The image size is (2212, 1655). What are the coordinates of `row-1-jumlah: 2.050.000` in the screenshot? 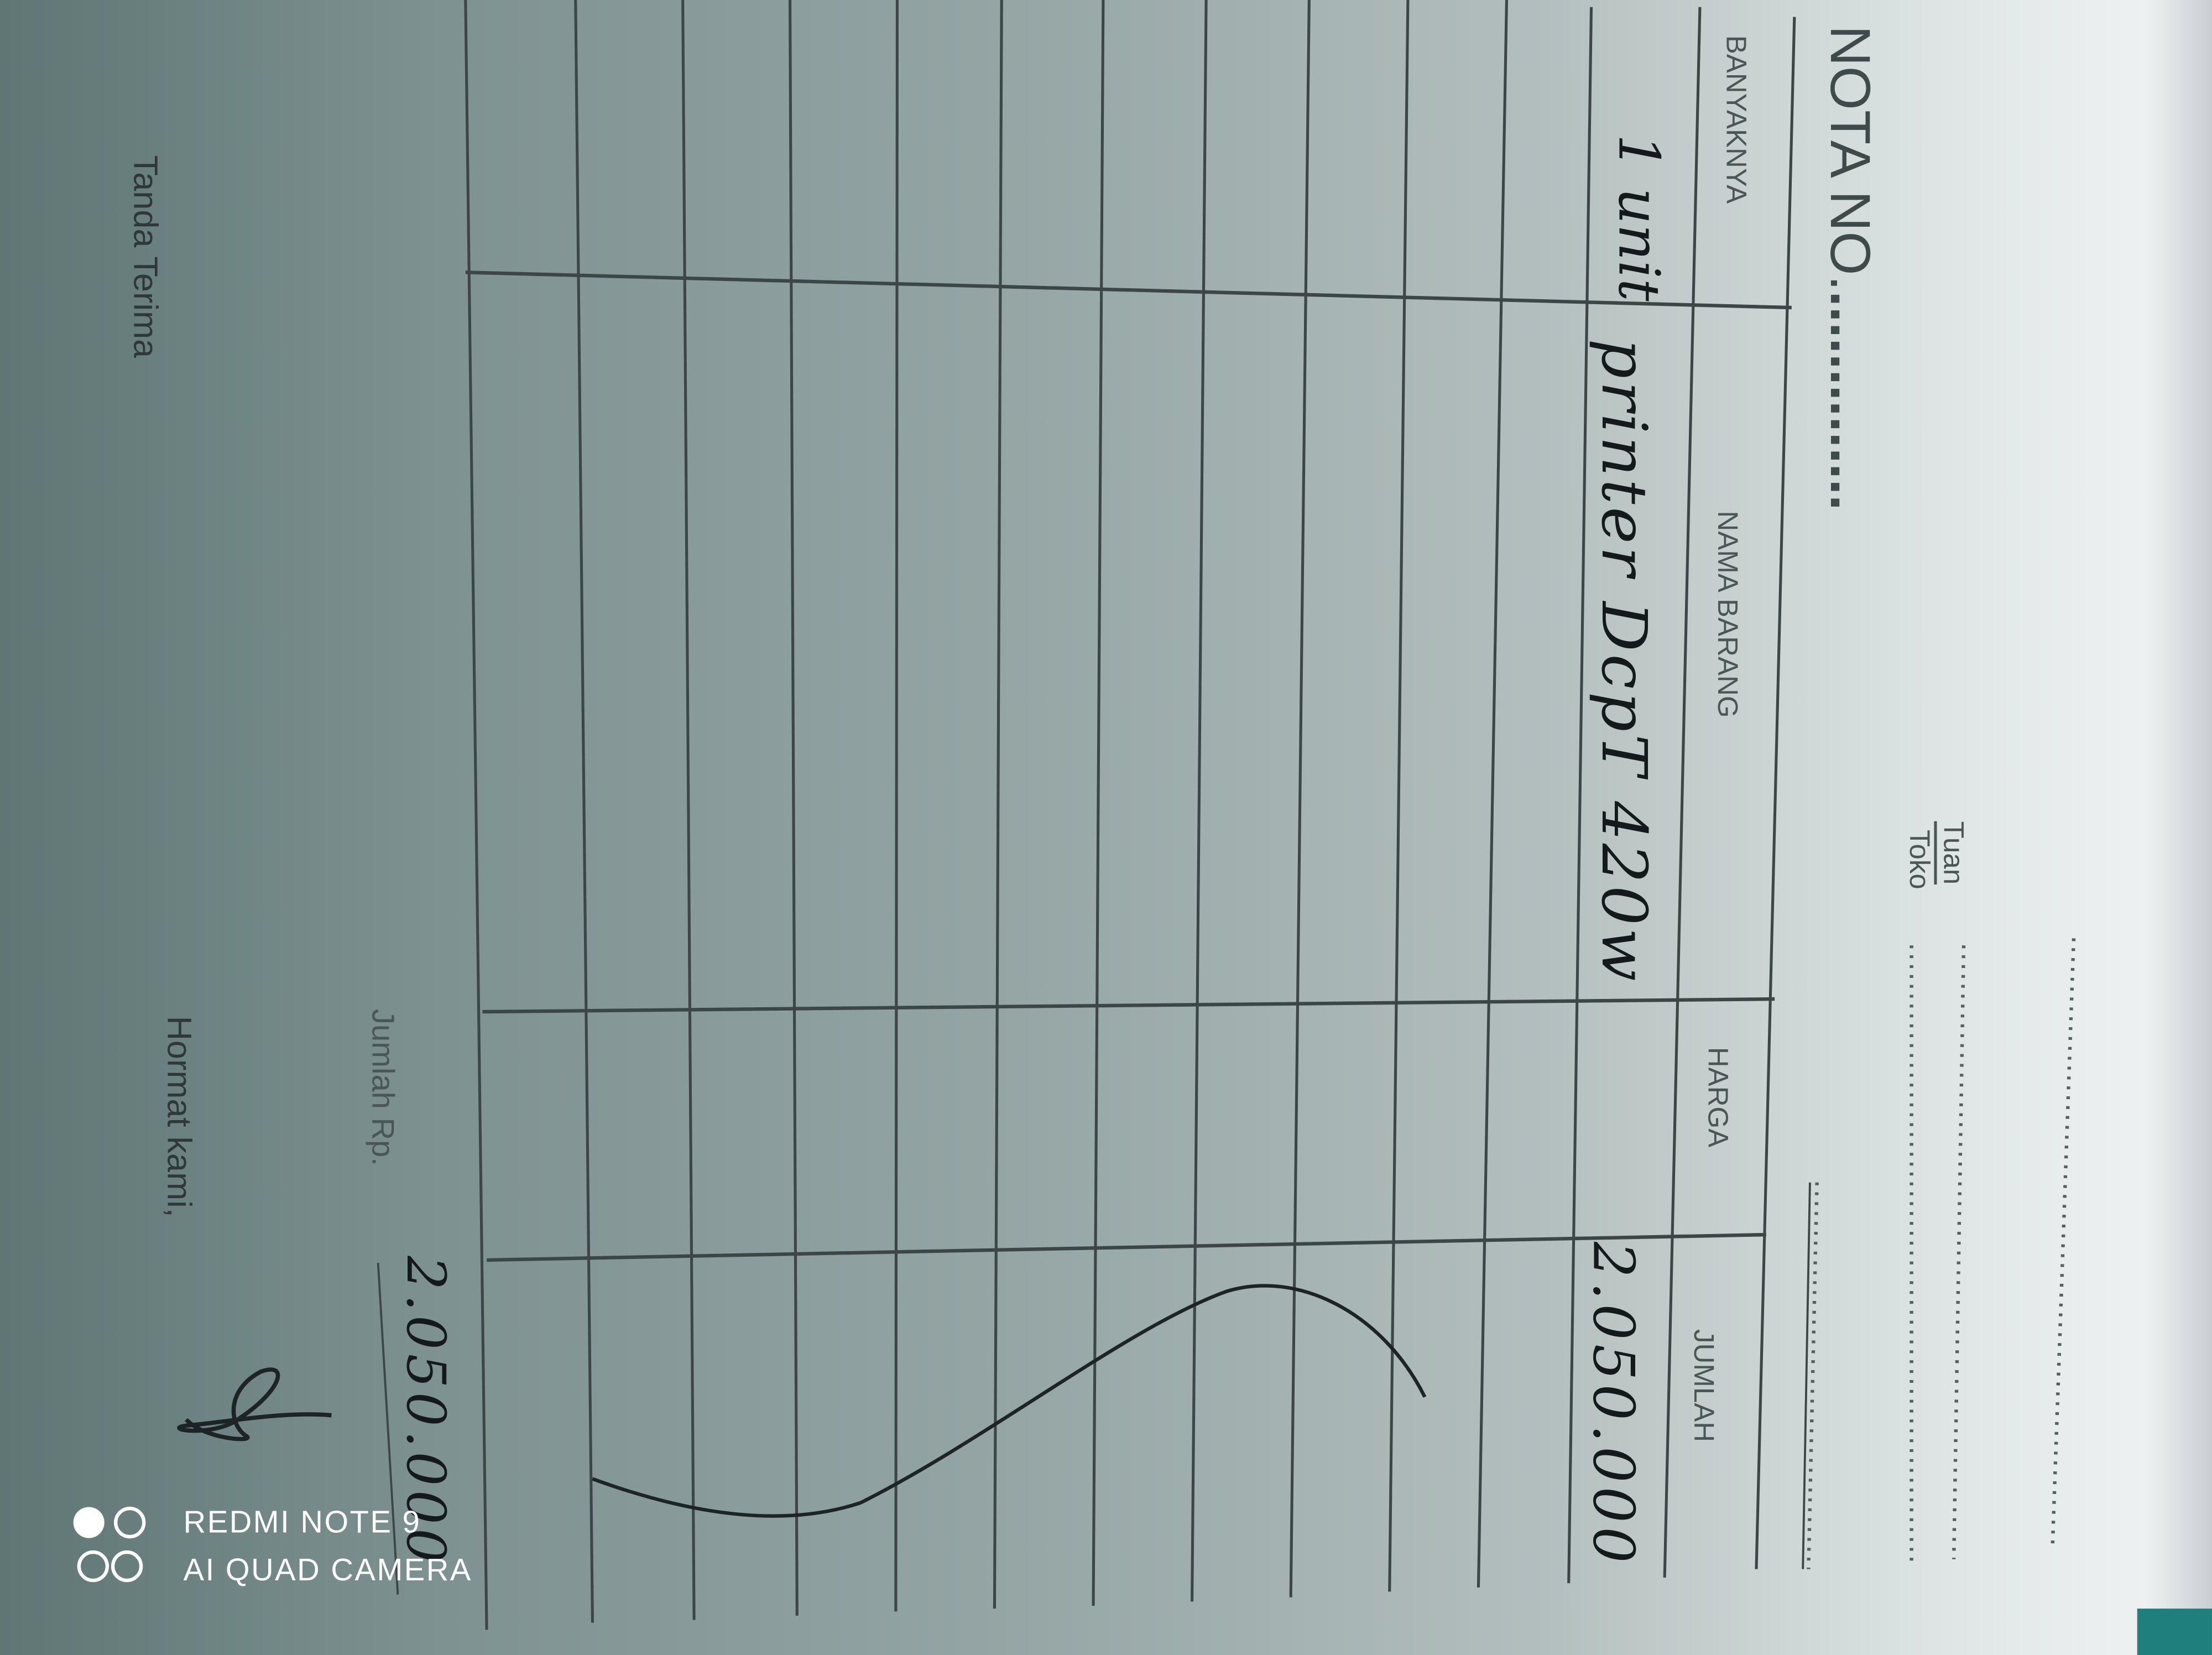 It's located at (1613, 1404).